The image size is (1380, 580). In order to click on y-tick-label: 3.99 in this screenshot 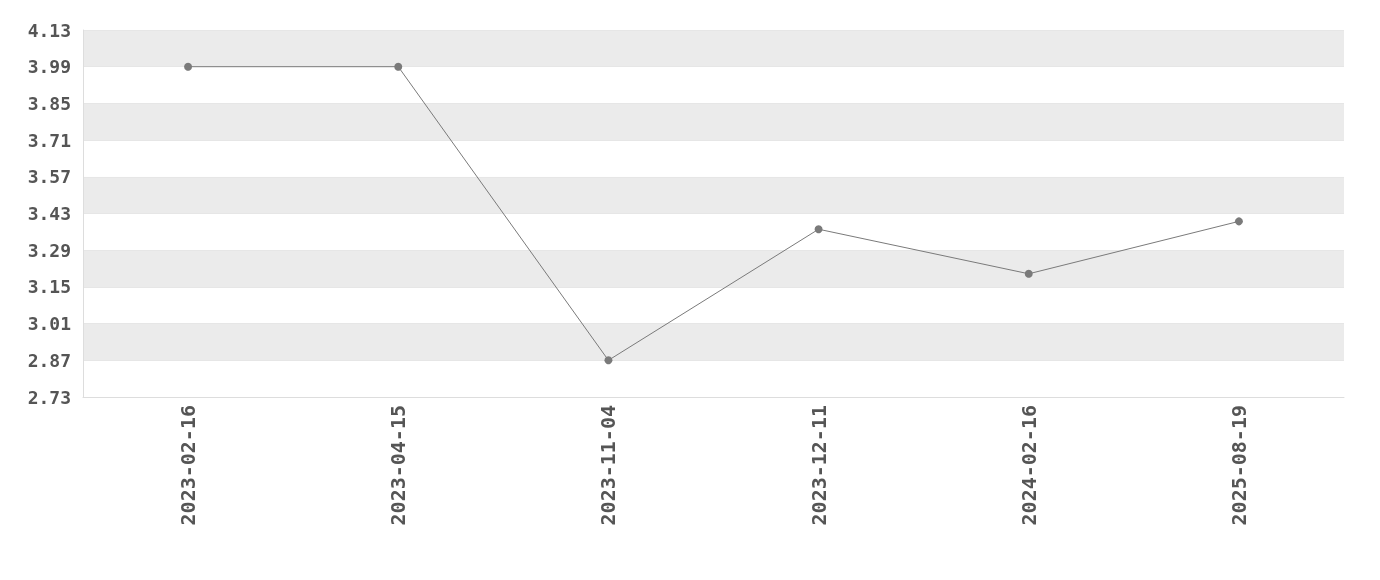, I will do `click(49, 67)`.